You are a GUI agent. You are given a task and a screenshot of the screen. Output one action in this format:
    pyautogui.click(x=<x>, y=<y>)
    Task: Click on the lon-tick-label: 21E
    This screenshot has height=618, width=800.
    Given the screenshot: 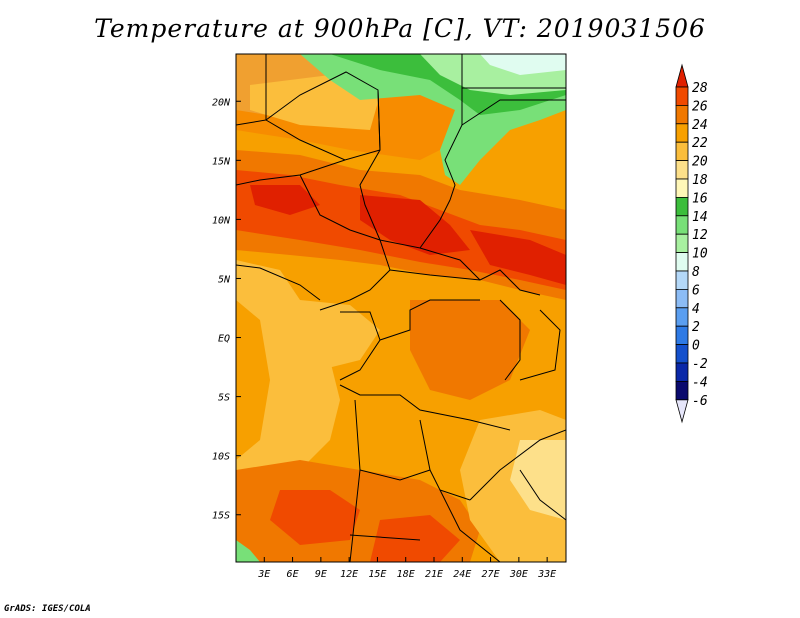 What is the action you would take?
    pyautogui.click(x=434, y=574)
    